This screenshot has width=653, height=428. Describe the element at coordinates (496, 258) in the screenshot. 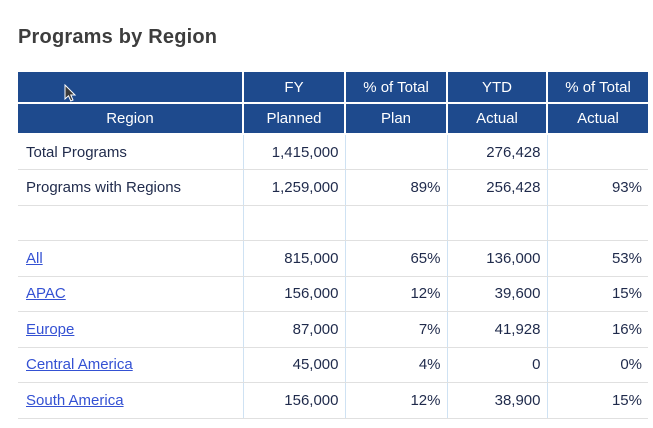

I see `ytd-actual-value: 136,000` at that location.